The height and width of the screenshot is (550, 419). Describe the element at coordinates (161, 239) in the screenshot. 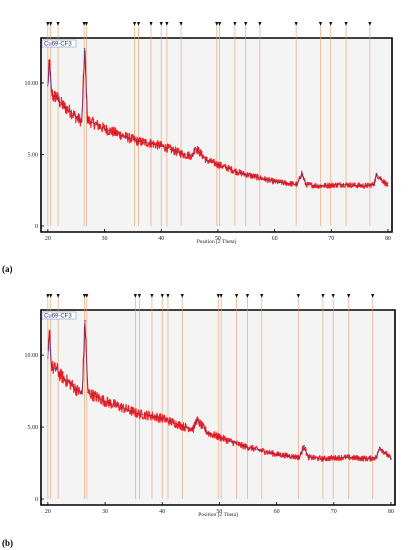

I see `x-tick-label: 40` at that location.